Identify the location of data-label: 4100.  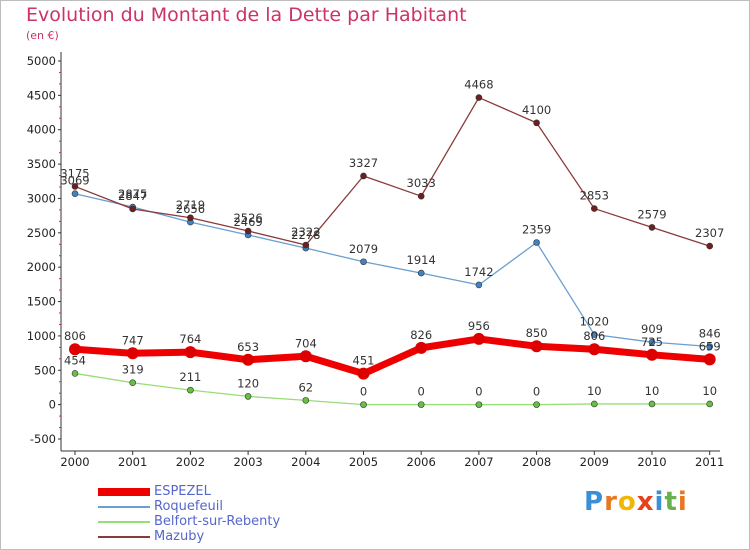
(536, 110).